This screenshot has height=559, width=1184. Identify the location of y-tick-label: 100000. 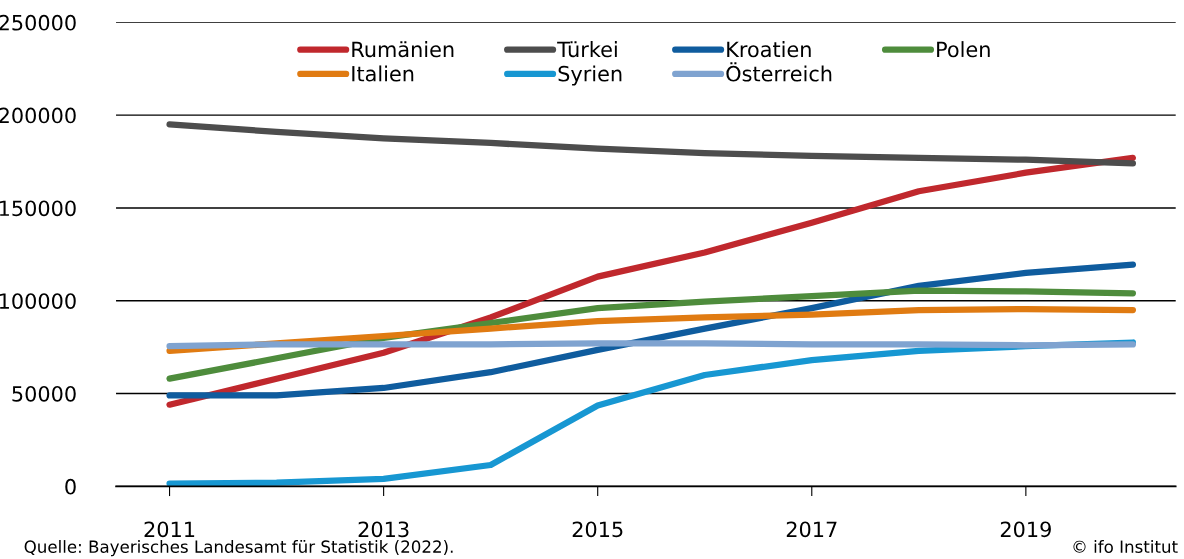
(38, 301).